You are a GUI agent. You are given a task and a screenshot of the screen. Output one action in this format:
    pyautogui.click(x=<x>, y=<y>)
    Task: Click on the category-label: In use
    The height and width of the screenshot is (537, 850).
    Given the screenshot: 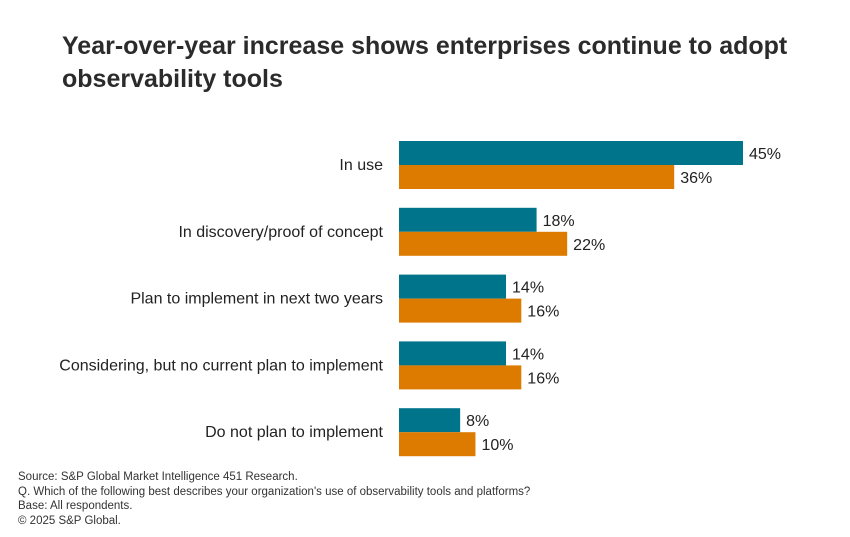 What is the action you would take?
    pyautogui.click(x=361, y=165)
    